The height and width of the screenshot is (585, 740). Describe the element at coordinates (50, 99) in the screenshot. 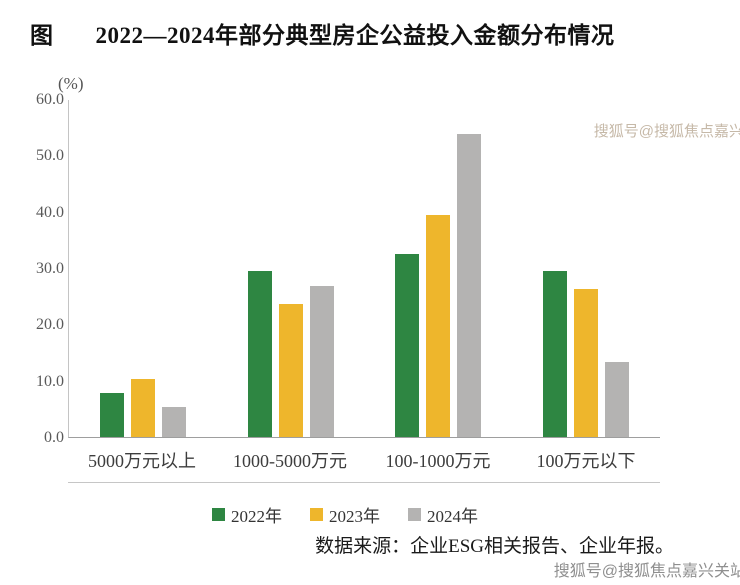

I see `y-tick-label: 60.0` at that location.